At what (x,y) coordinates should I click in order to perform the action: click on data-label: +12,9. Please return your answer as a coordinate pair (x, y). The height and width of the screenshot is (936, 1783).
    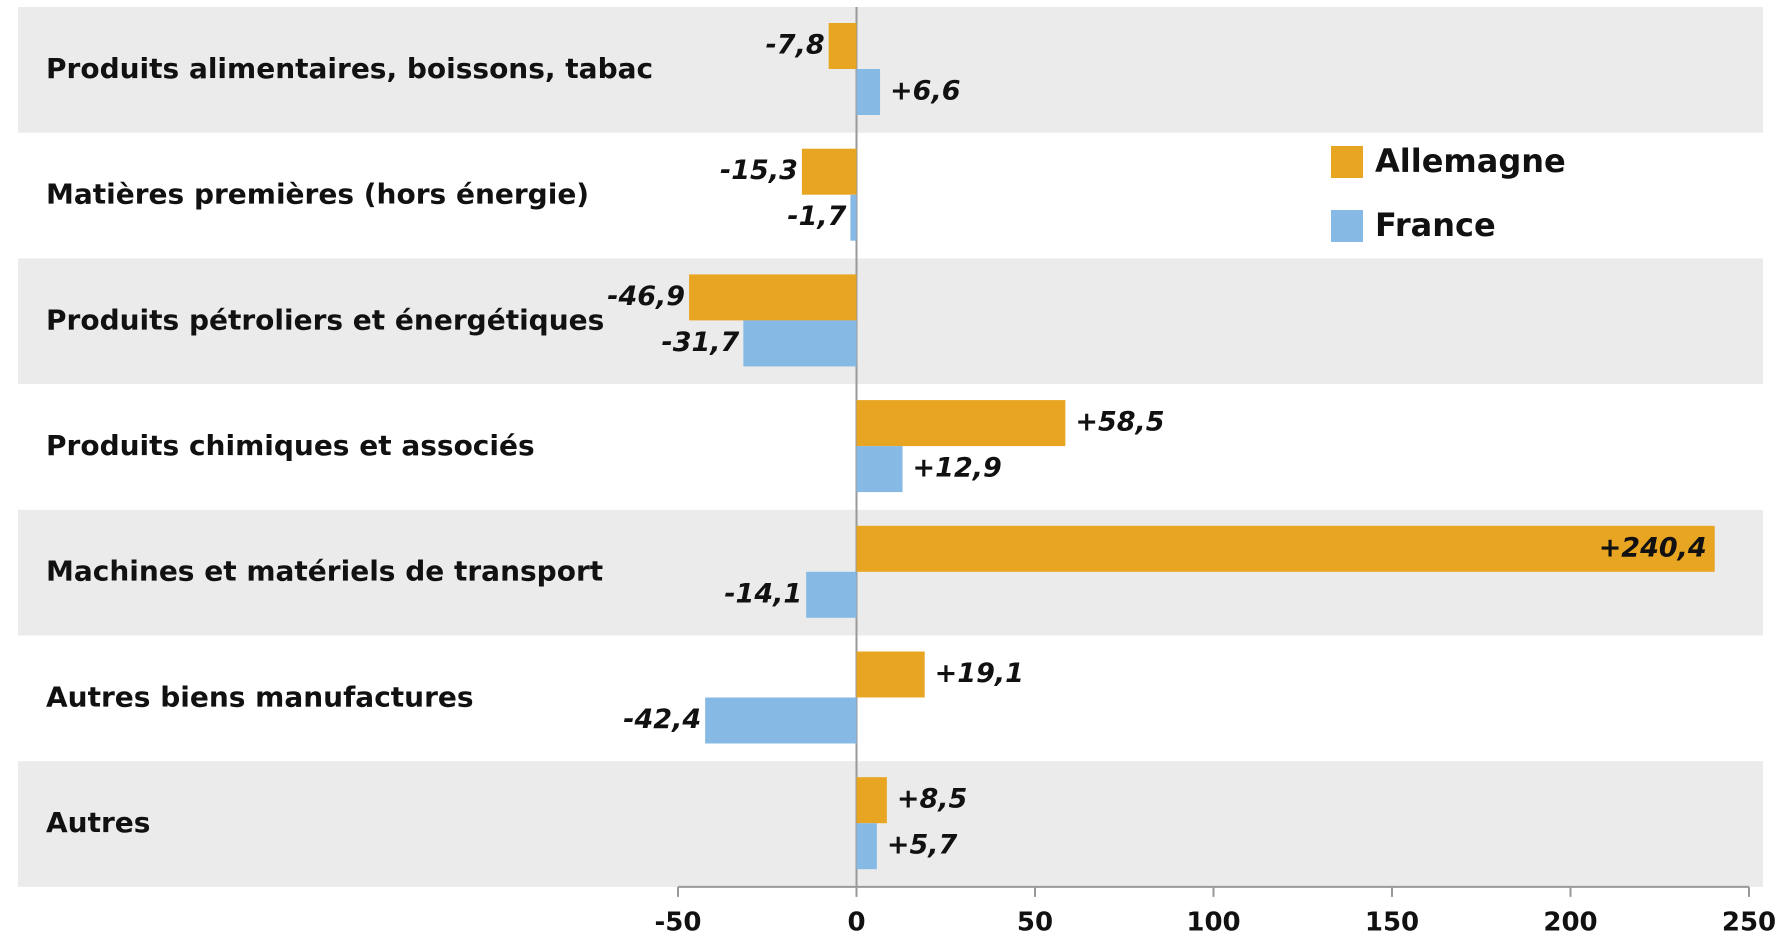
    Looking at the image, I should click on (957, 468).